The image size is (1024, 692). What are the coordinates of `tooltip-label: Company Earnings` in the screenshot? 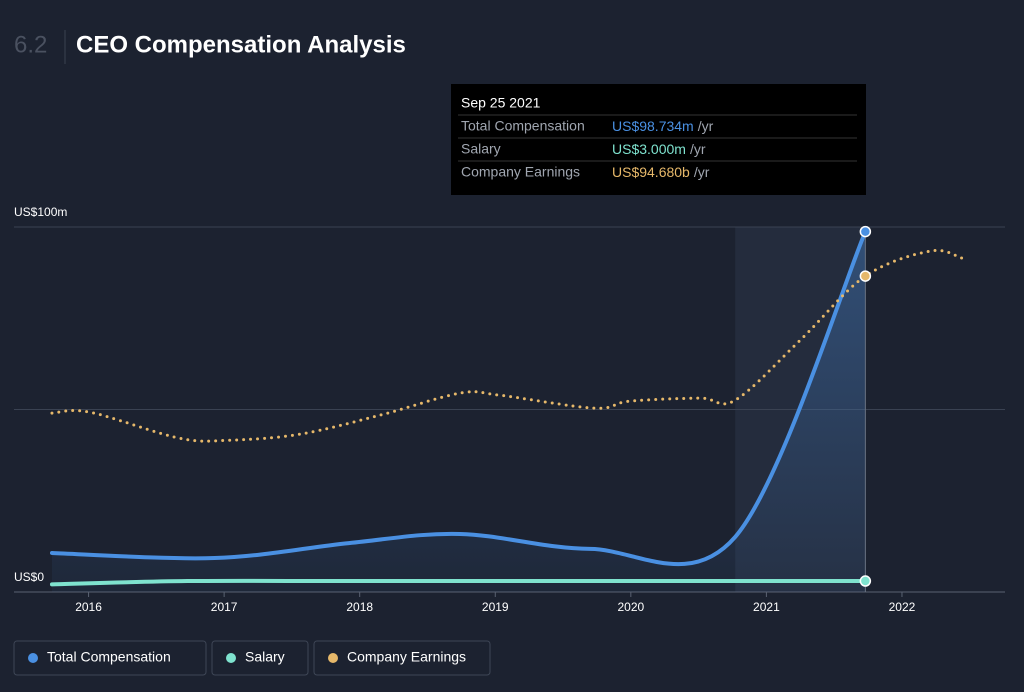 It's located at (520, 172).